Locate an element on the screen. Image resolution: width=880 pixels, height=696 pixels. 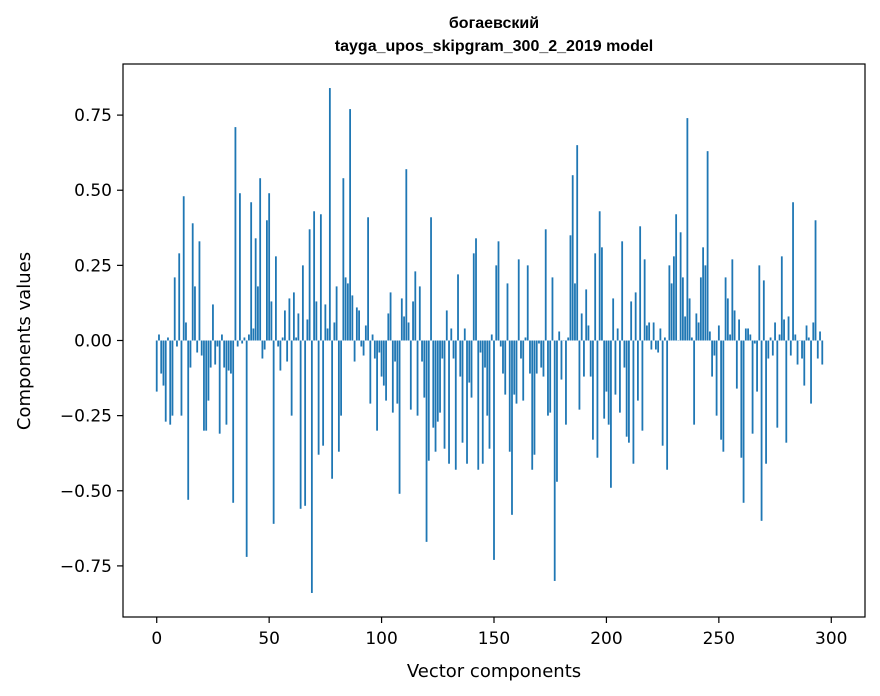
x-axis-label: Vector components is located at coordinates (494, 671).